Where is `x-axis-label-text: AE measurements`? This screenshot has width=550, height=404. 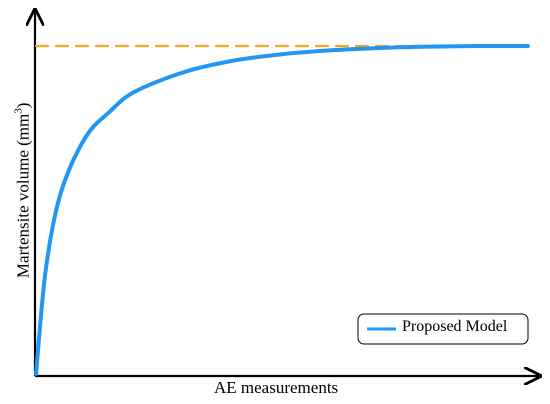 x-axis-label-text: AE measurements is located at coordinates (276, 387).